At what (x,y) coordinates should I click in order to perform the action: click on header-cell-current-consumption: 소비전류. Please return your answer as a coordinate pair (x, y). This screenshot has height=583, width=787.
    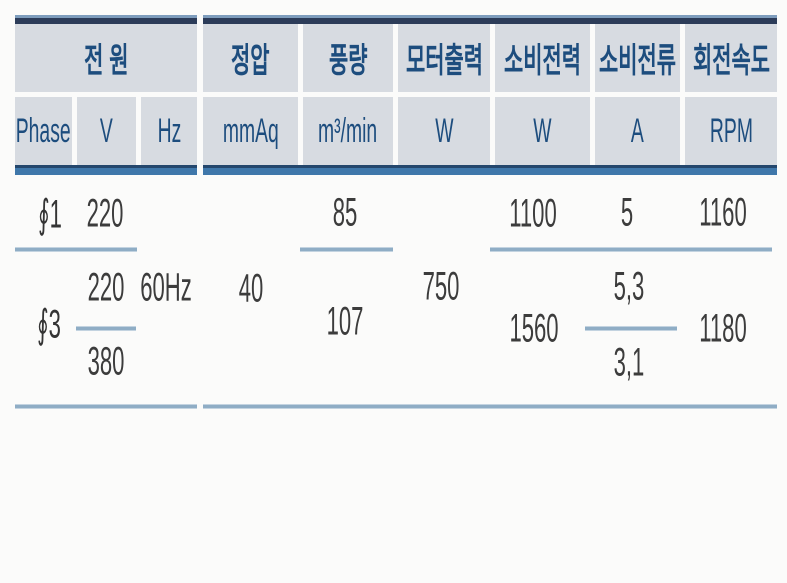
    Looking at the image, I should click on (637, 58).